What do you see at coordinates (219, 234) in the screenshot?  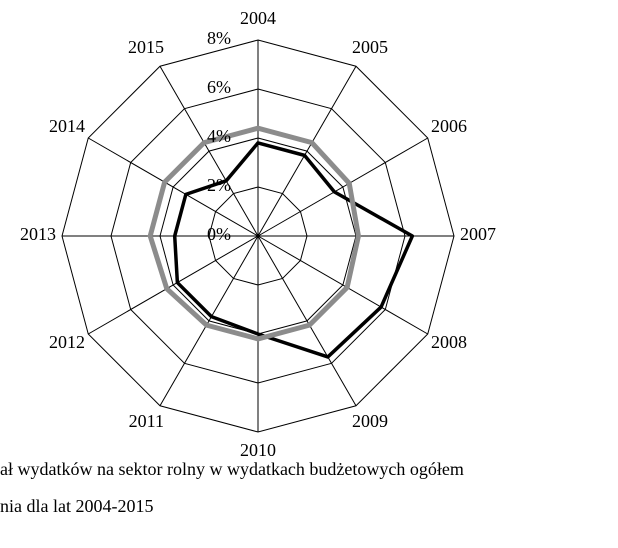 I see `y-tick-label: 0%` at bounding box center [219, 234].